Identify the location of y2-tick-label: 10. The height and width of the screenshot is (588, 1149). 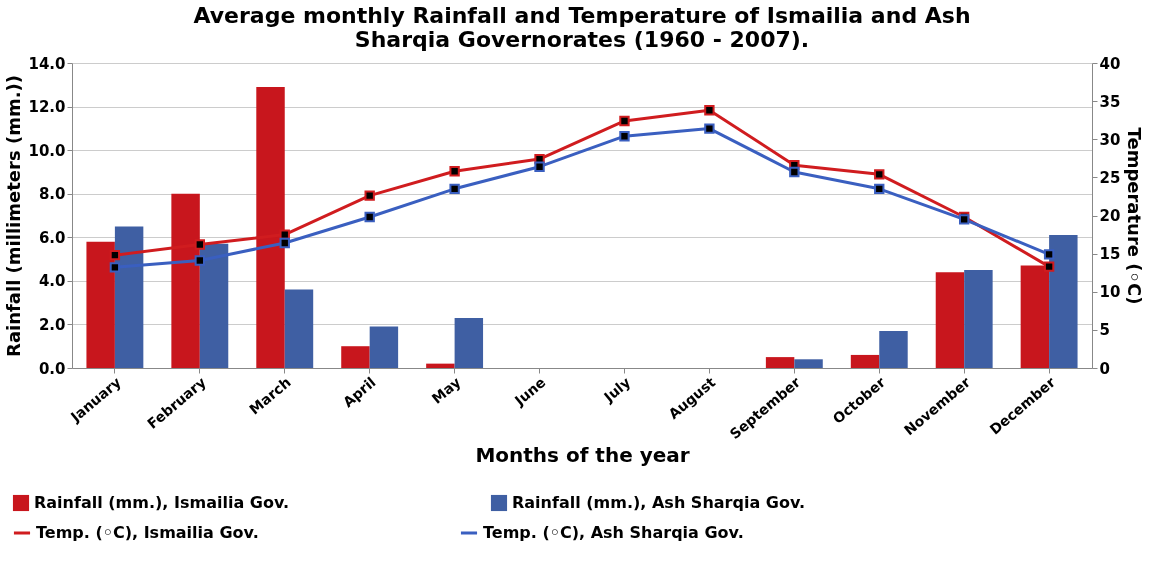
(1110, 292).